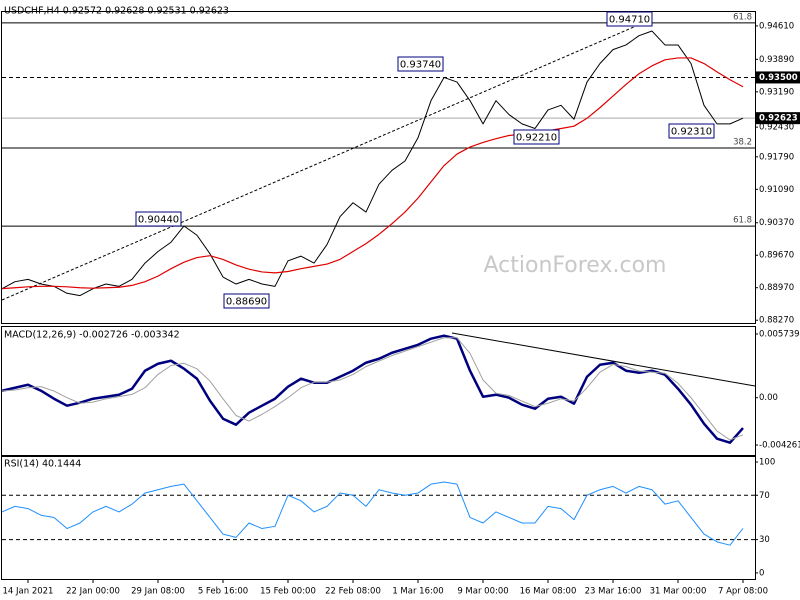  I want to click on x-tick-label: 22 Feb 08:00, so click(353, 592).